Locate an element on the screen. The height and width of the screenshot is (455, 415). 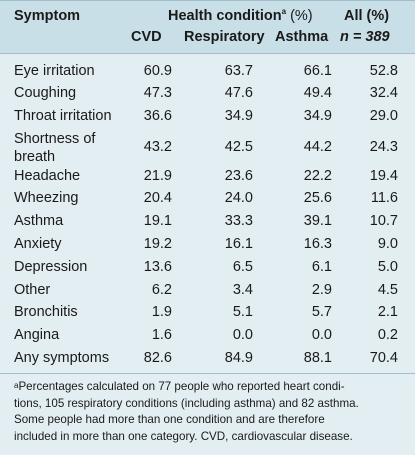
value-asthma: 88.1 is located at coordinates (317, 358).